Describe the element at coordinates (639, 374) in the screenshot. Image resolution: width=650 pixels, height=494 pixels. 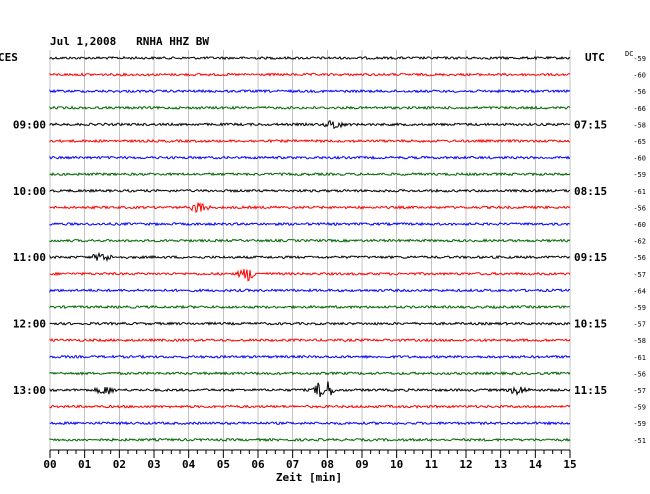
I see `dc-value-19: -56` at that location.